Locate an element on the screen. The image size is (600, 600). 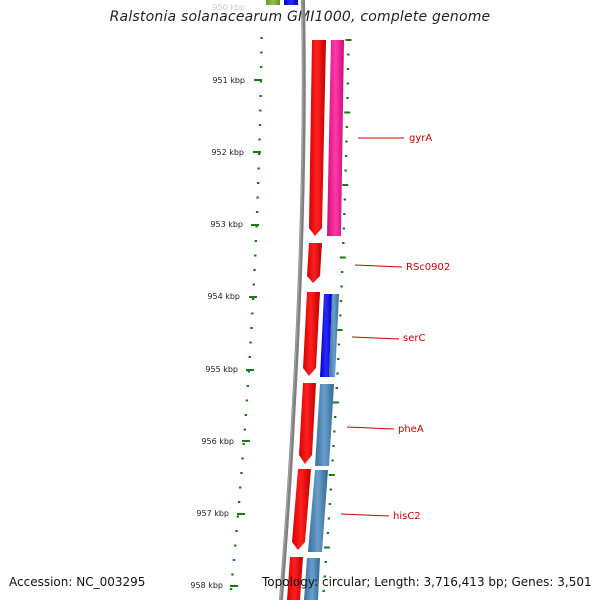
feature-forward-cds-RSc0902 is located at coordinates (314, 263).